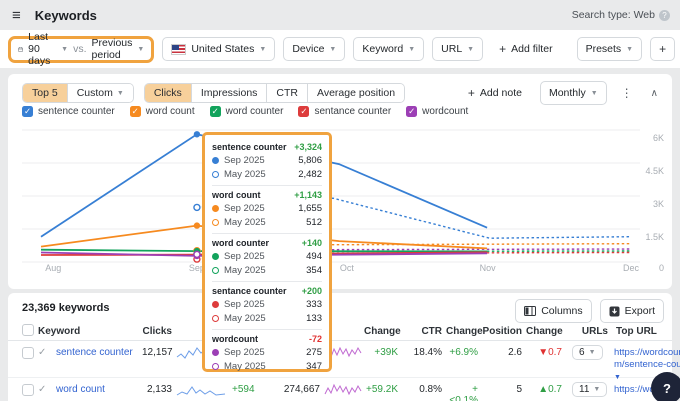 The image size is (680, 401). I want to click on legend-item-wordcount: ✓ wordcount, so click(437, 111).